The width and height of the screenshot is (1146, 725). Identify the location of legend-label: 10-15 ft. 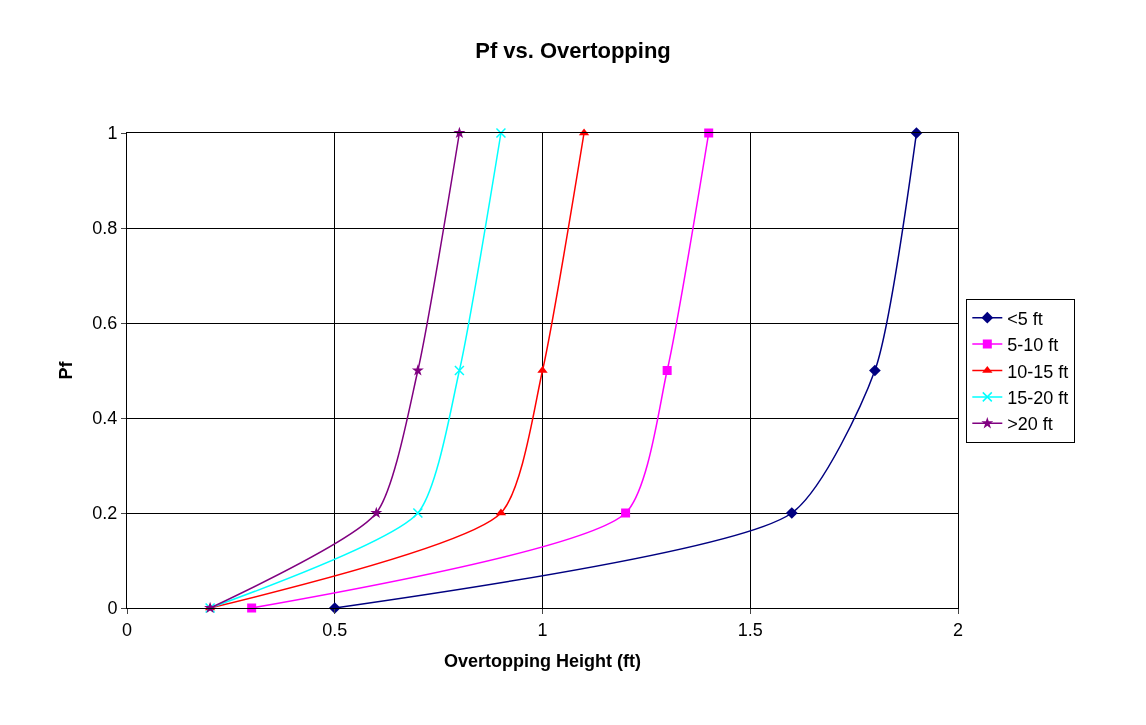
(1038, 371).